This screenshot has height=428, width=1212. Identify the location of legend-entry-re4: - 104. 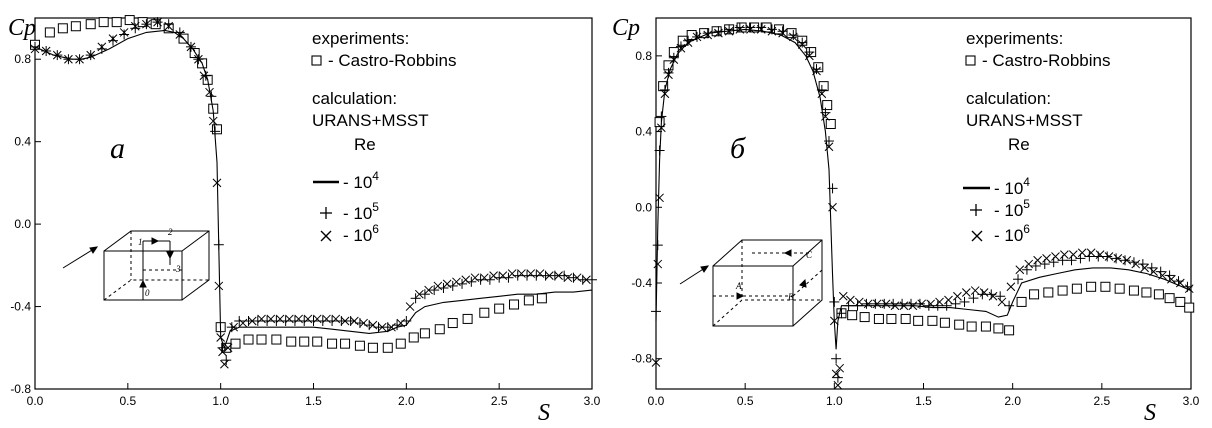
(1012, 186).